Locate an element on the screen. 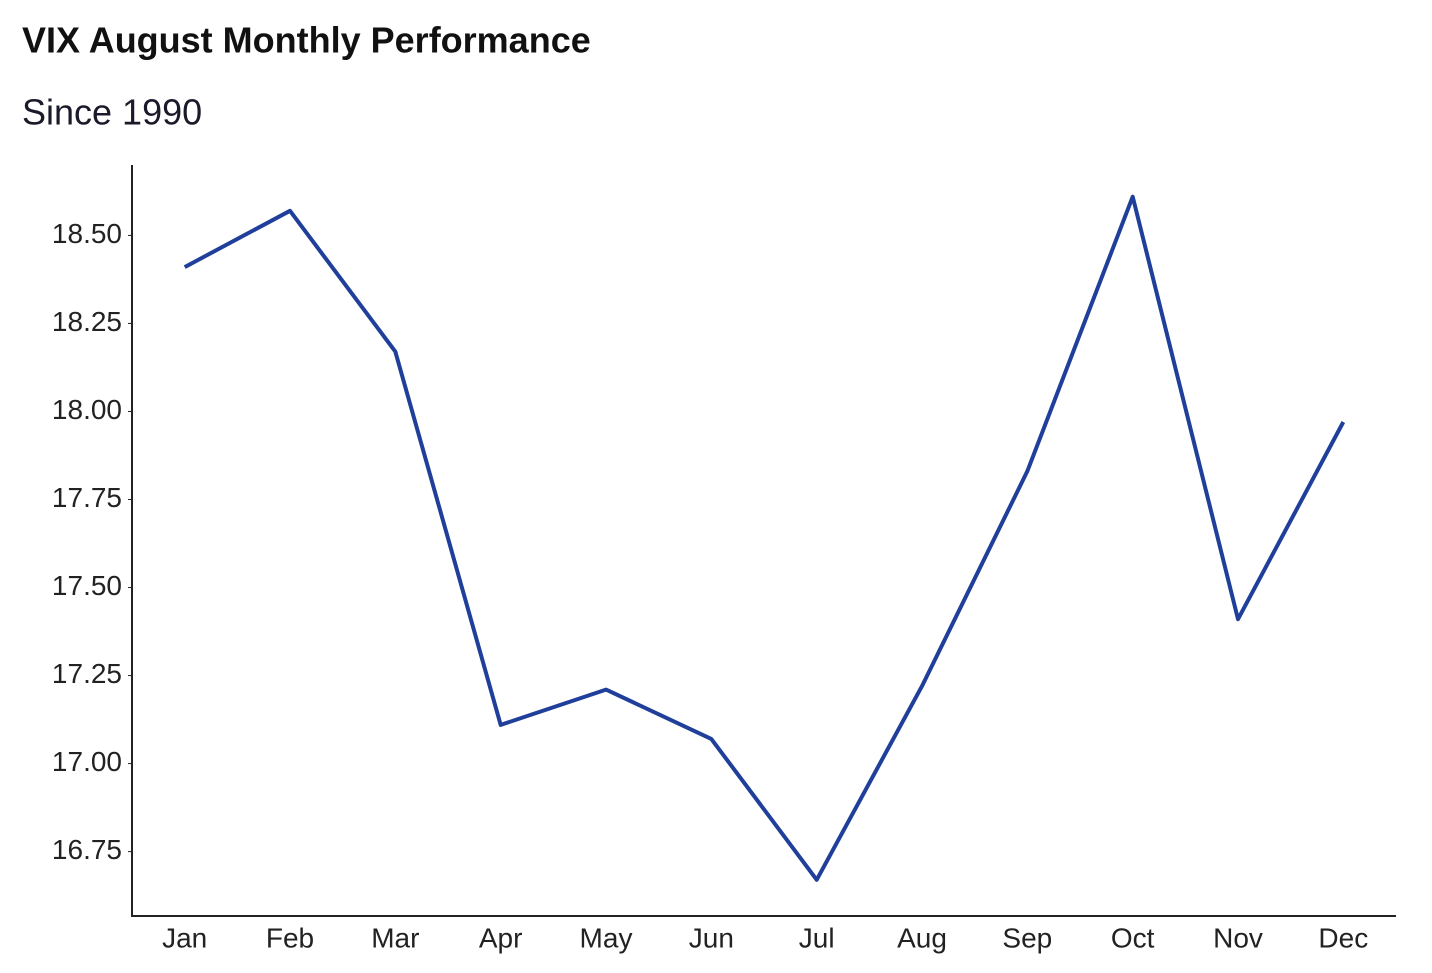 This screenshot has width=1432, height=973. x-tick-label: Sep is located at coordinates (1027, 937).